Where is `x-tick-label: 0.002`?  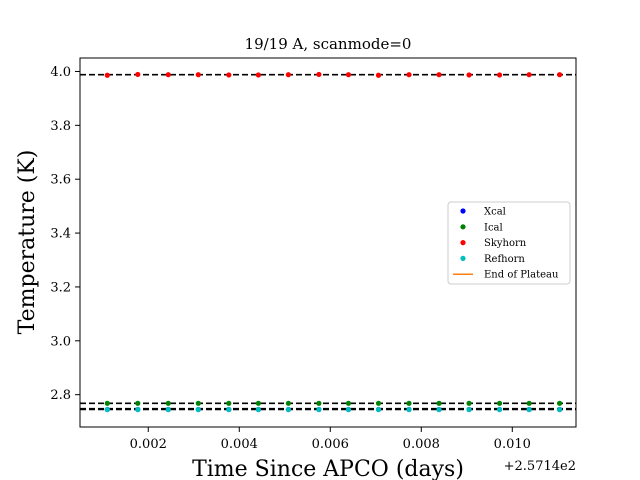 x-tick-label: 0.002 is located at coordinates (148, 444).